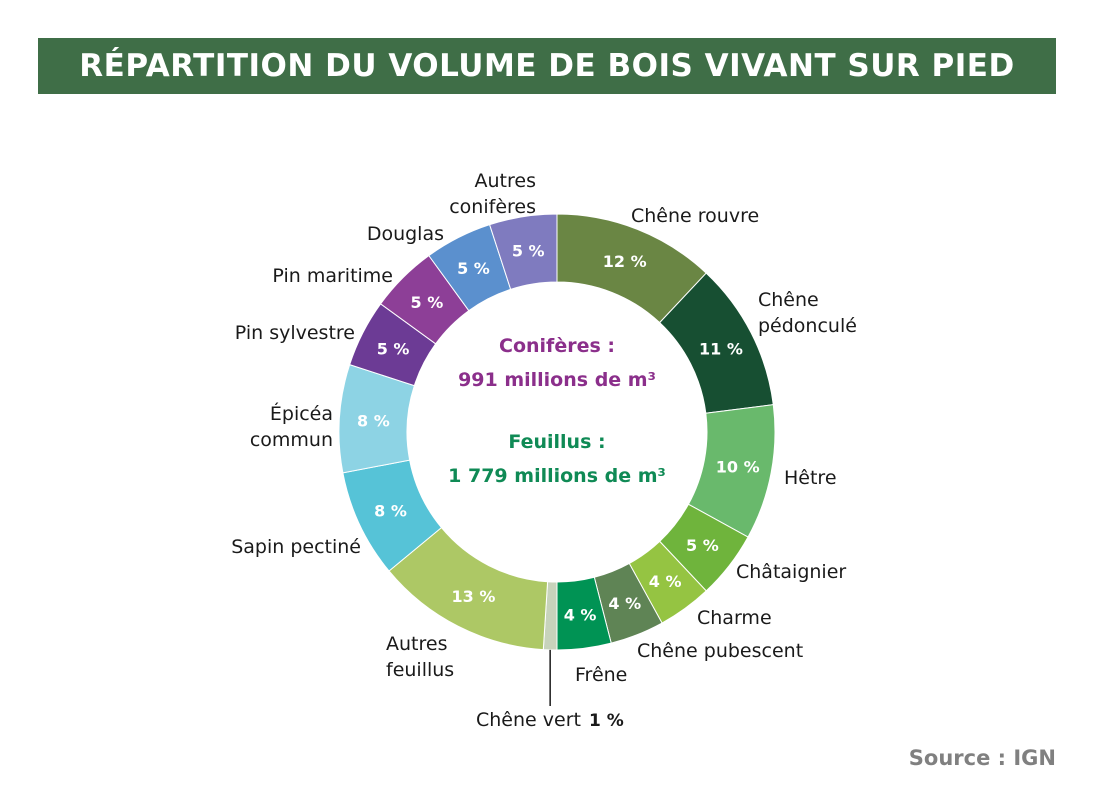 This screenshot has width=1114, height=800. I want to click on slice-autres-coniferes, so click(523, 251).